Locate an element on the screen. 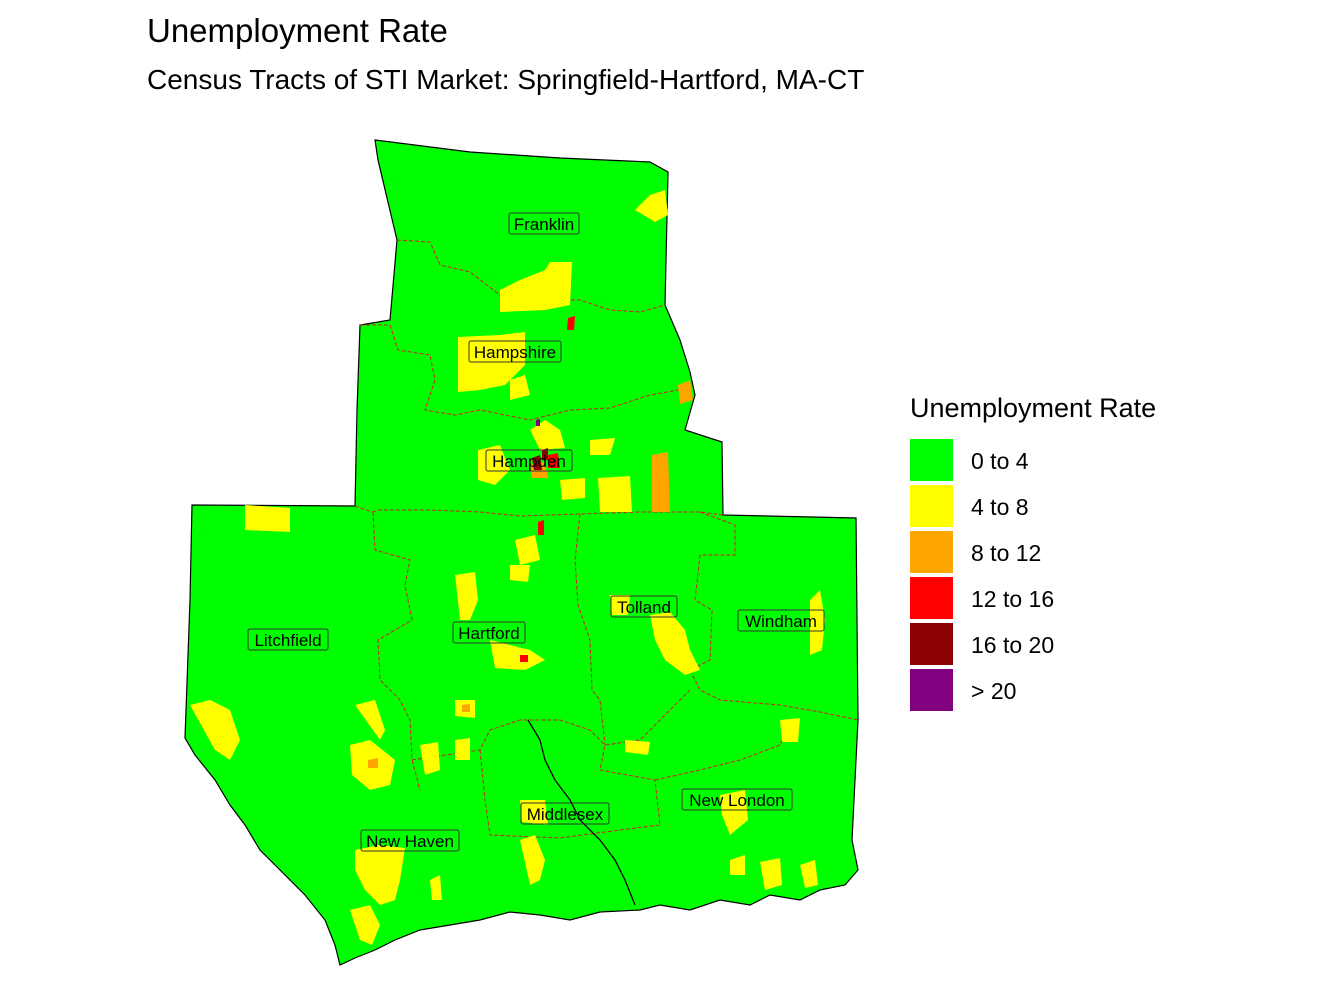 Image resolution: width=1344 pixels, height=1008 pixels. svg-text: Franklin is located at coordinates (544, 224).